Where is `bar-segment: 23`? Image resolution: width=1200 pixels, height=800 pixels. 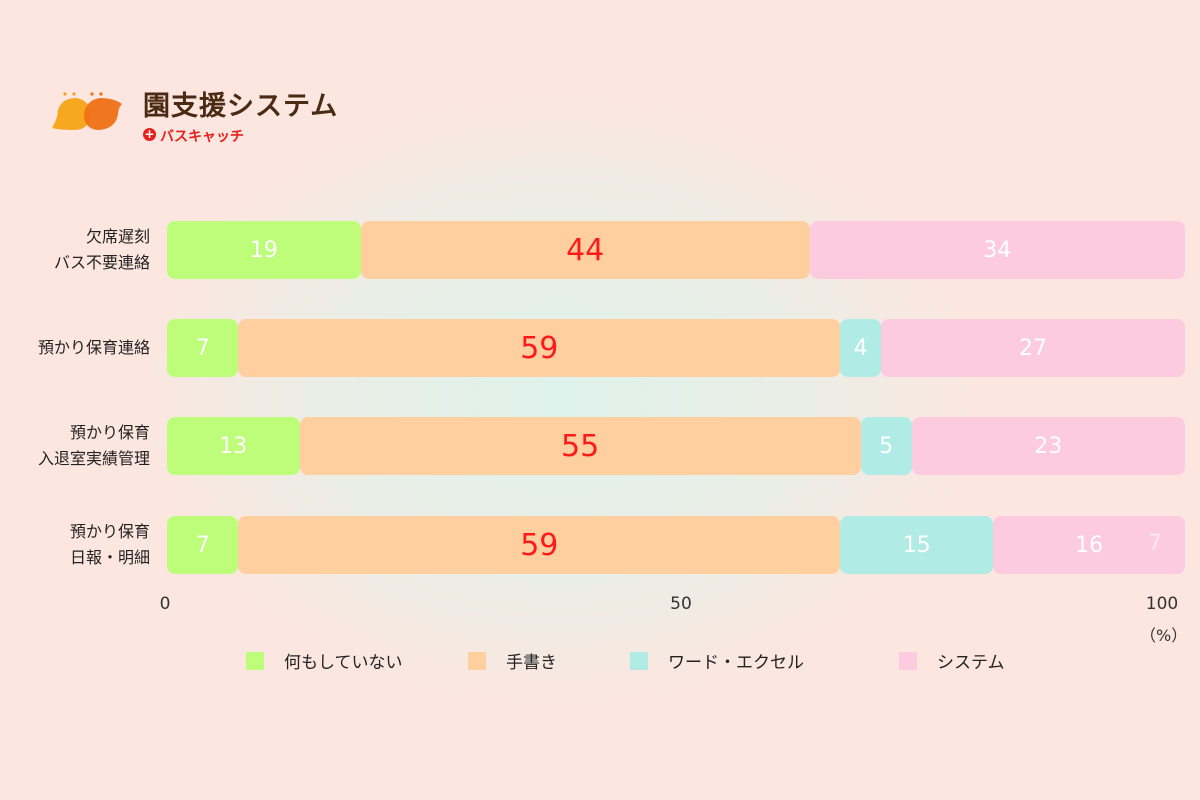
bar-segment: 23 is located at coordinates (1048, 446).